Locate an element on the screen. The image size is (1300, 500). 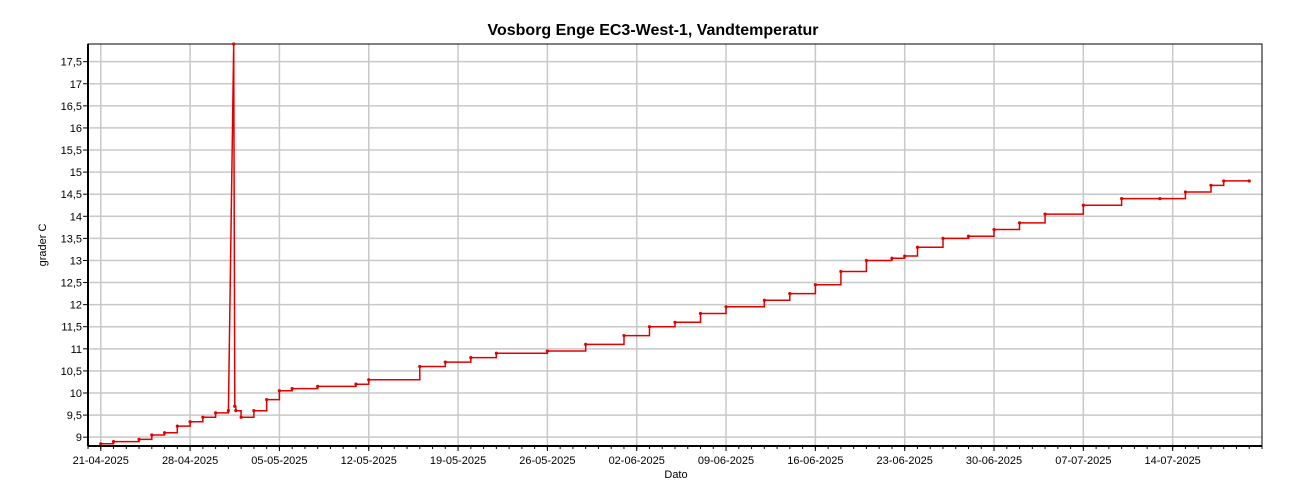
y-tick-label: 14 is located at coordinates (76, 217).